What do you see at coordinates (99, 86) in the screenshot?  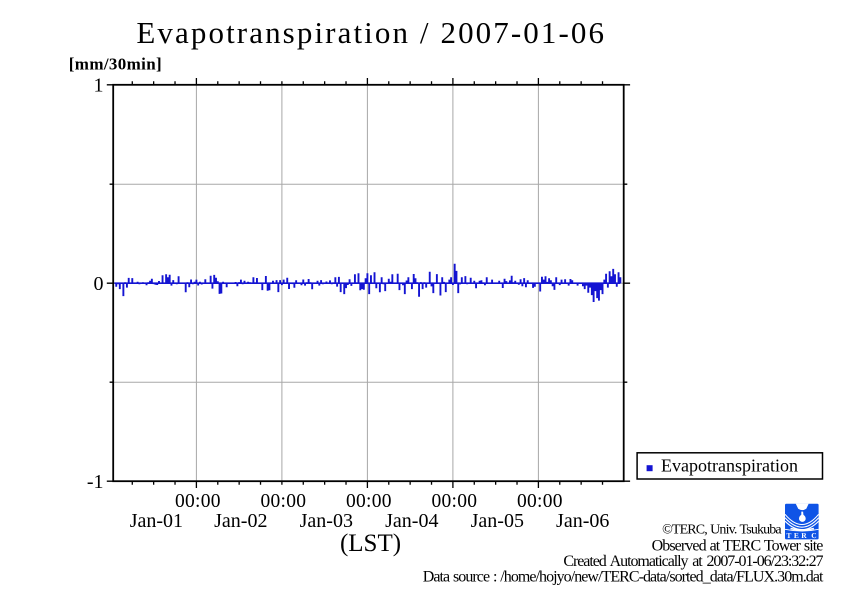 I see `svg-text: 1` at bounding box center [99, 86].